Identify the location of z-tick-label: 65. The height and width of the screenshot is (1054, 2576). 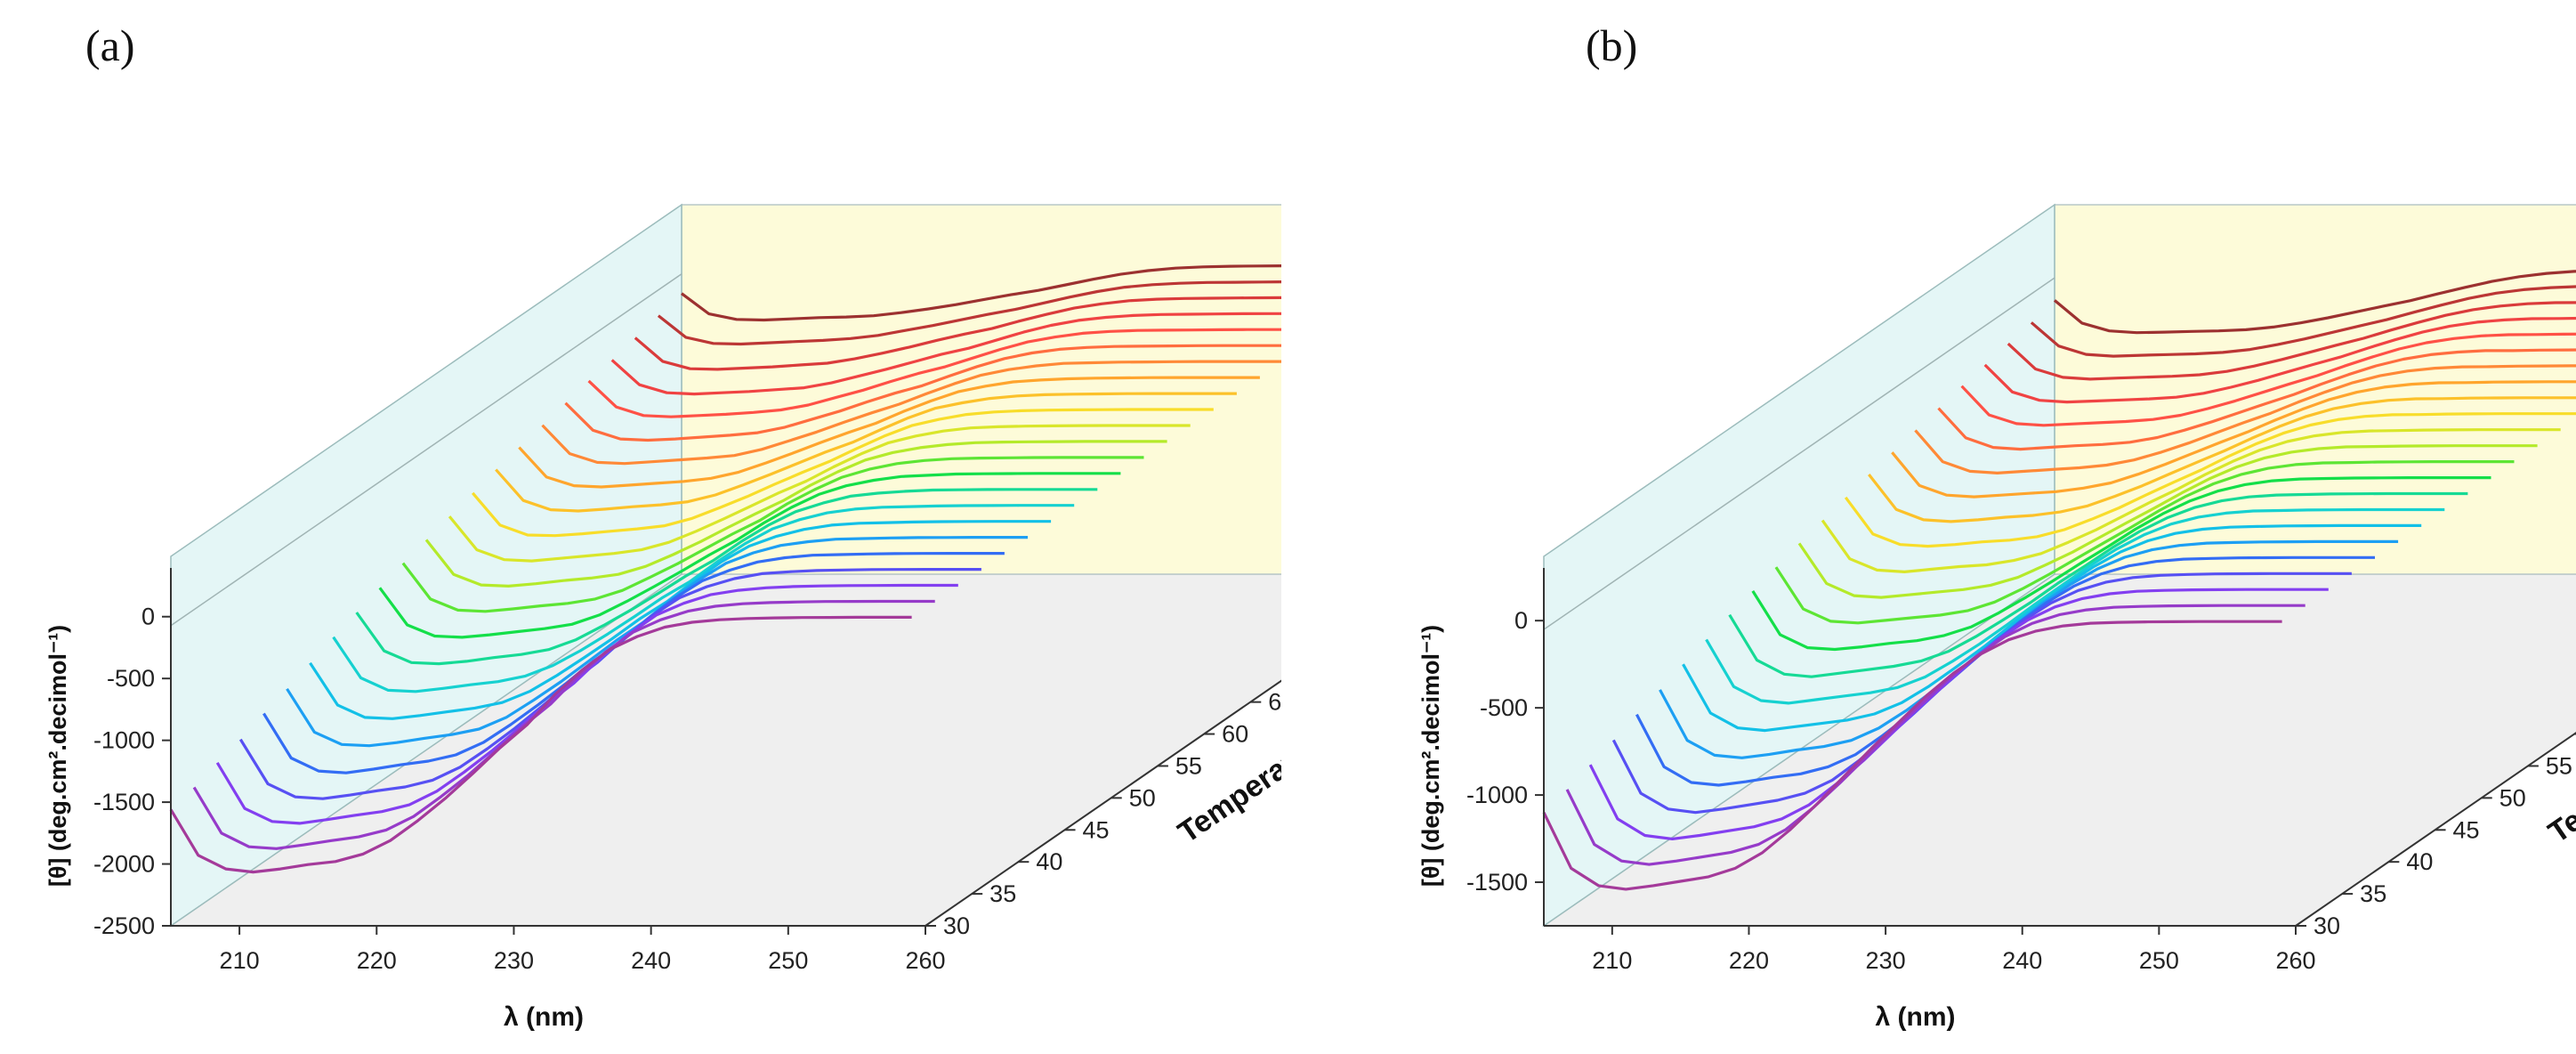
(1274, 702).